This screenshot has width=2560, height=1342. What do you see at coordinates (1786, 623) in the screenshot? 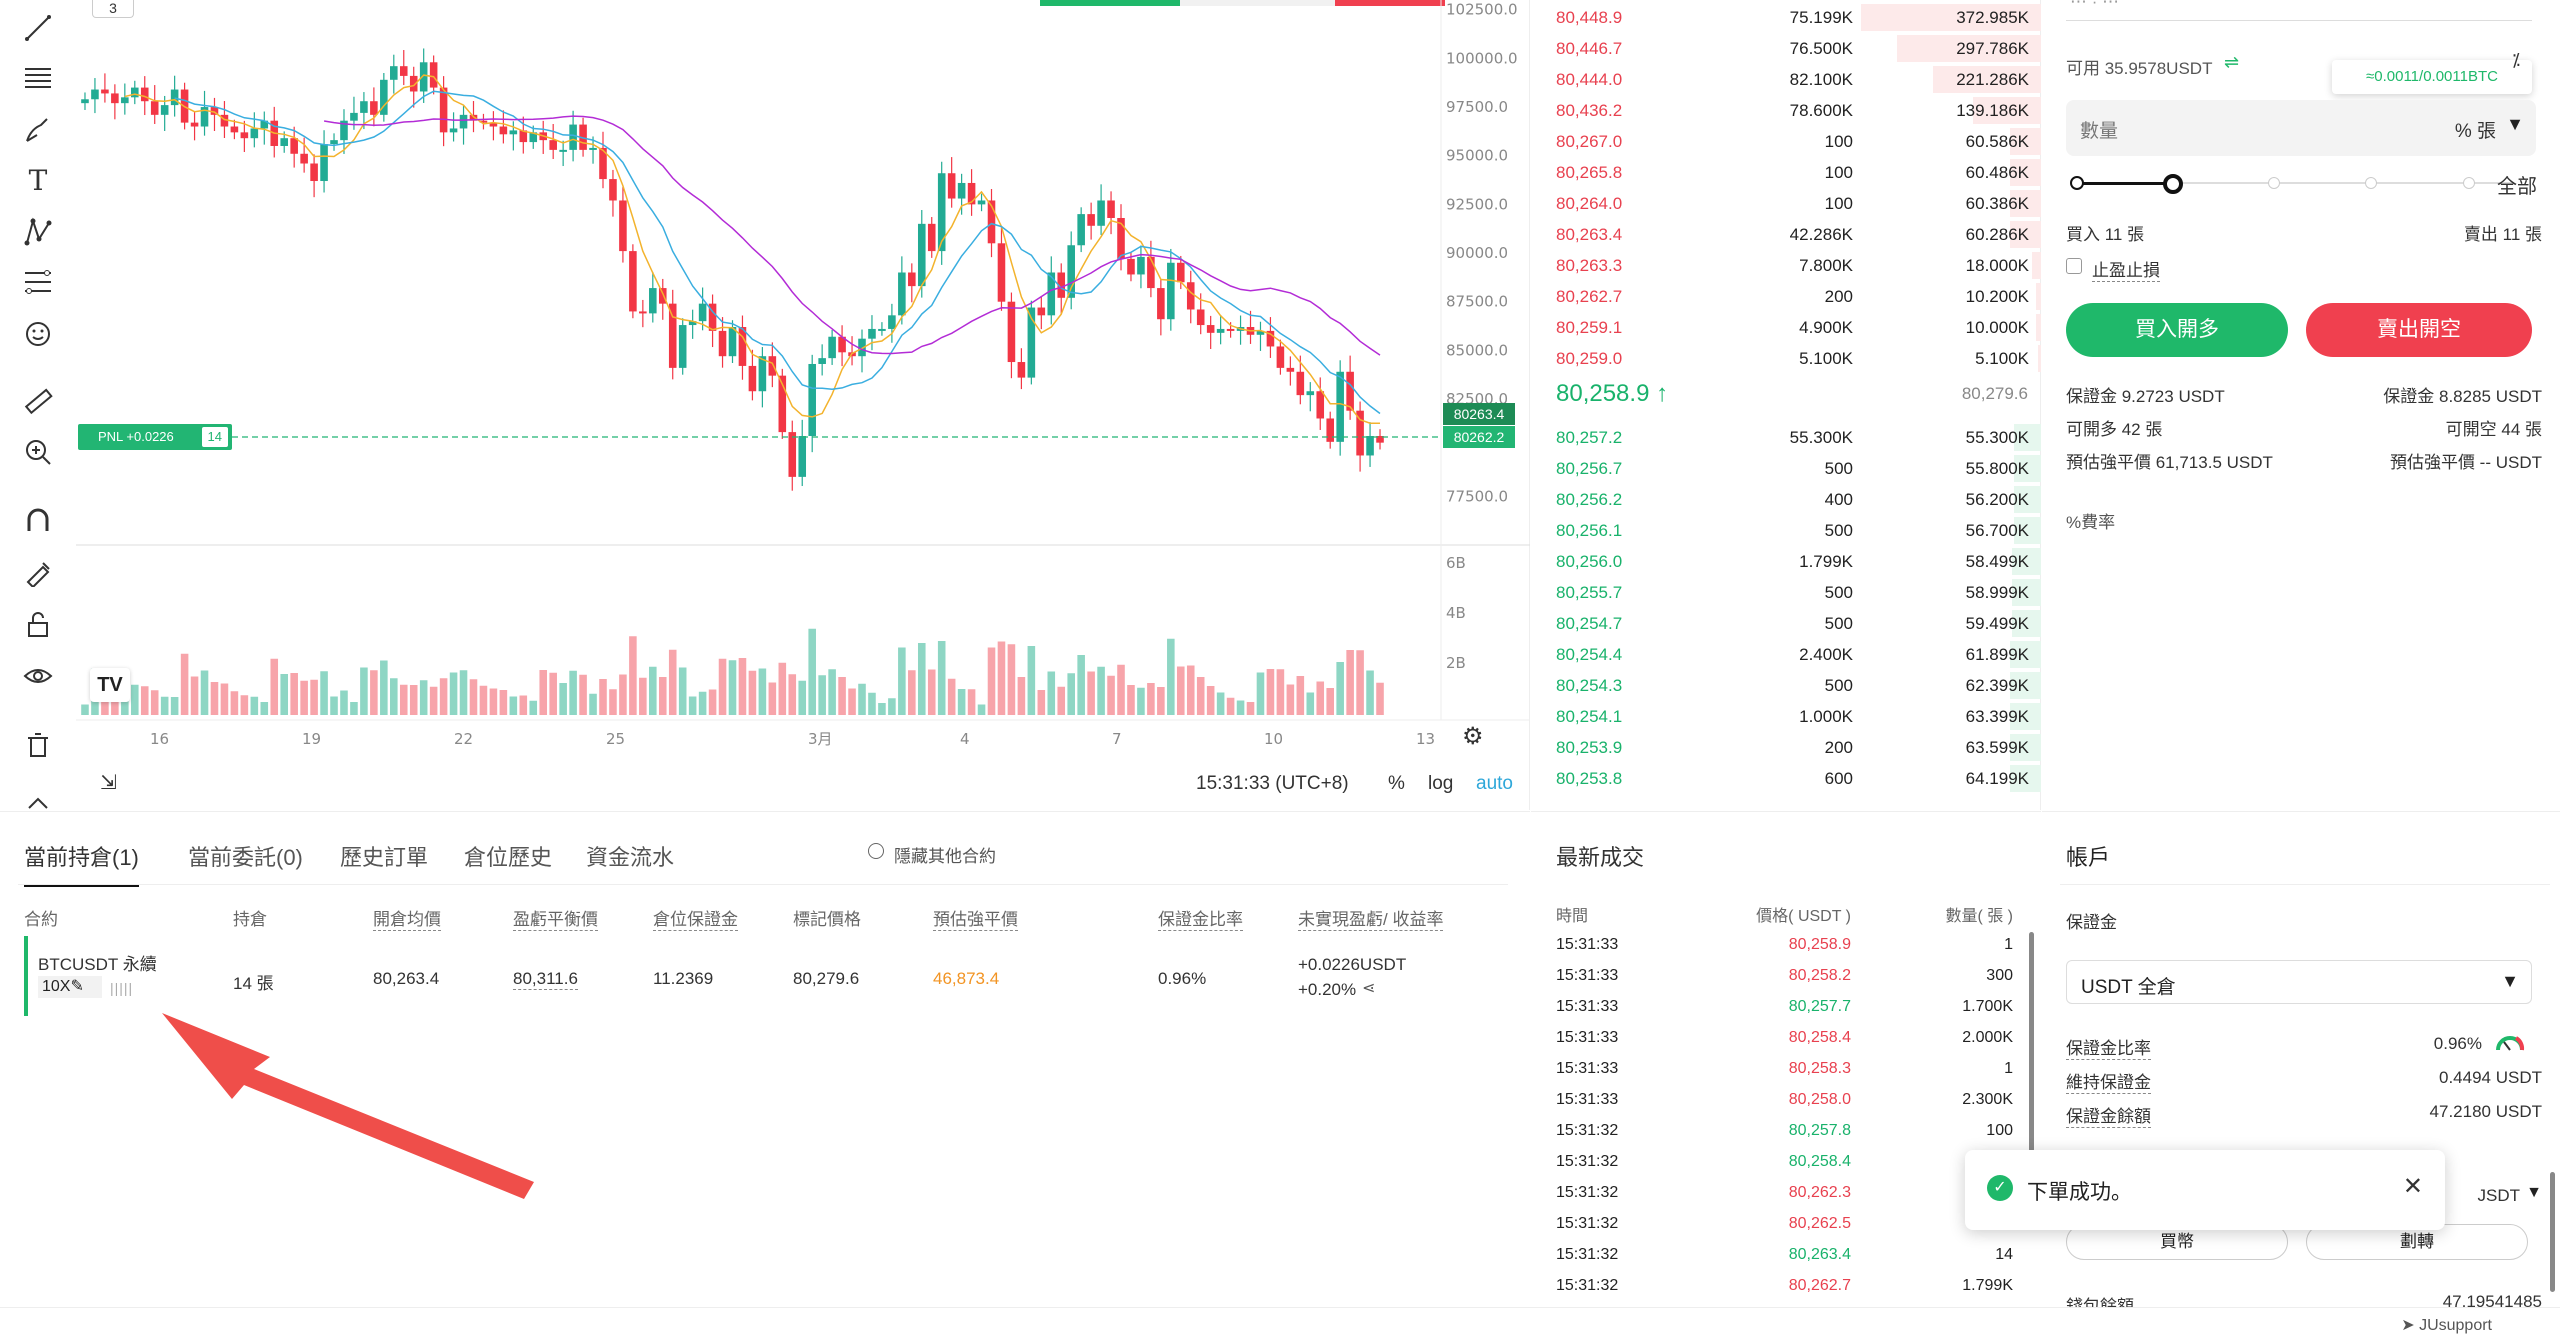
I see `orderbook-row: 80,254.7 500 59.499K` at bounding box center [1786, 623].